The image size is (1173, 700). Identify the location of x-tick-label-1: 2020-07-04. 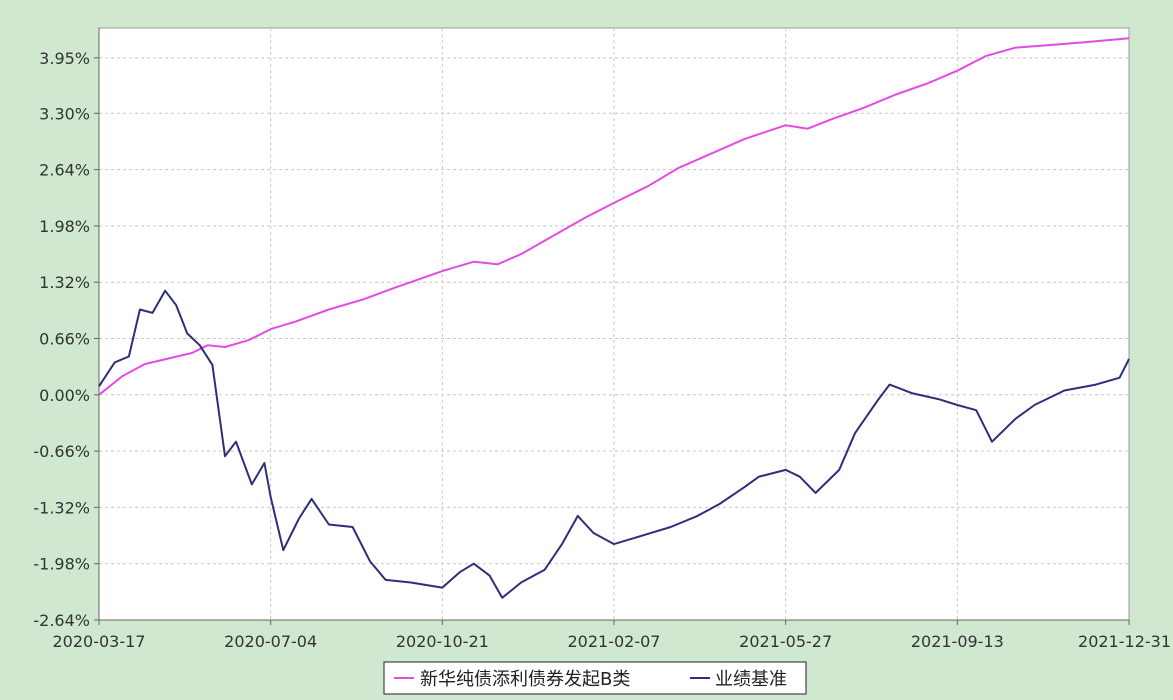
(270, 641).